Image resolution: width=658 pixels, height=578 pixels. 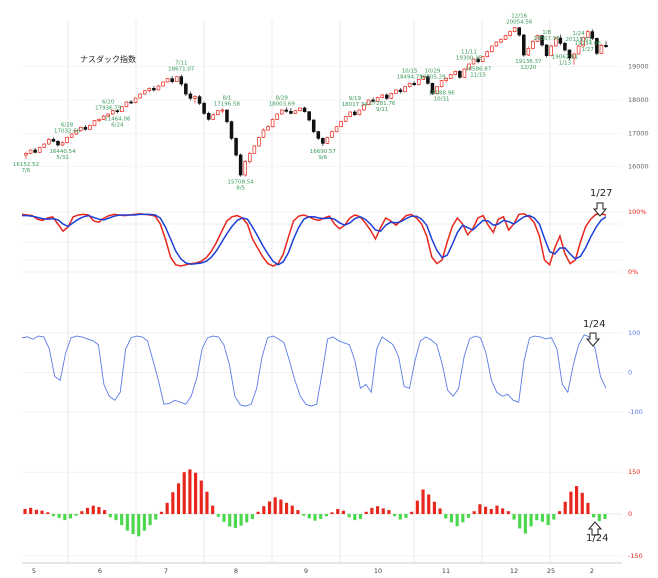 I want to click on price-annotation-text: 1/24, so click(x=578, y=34).